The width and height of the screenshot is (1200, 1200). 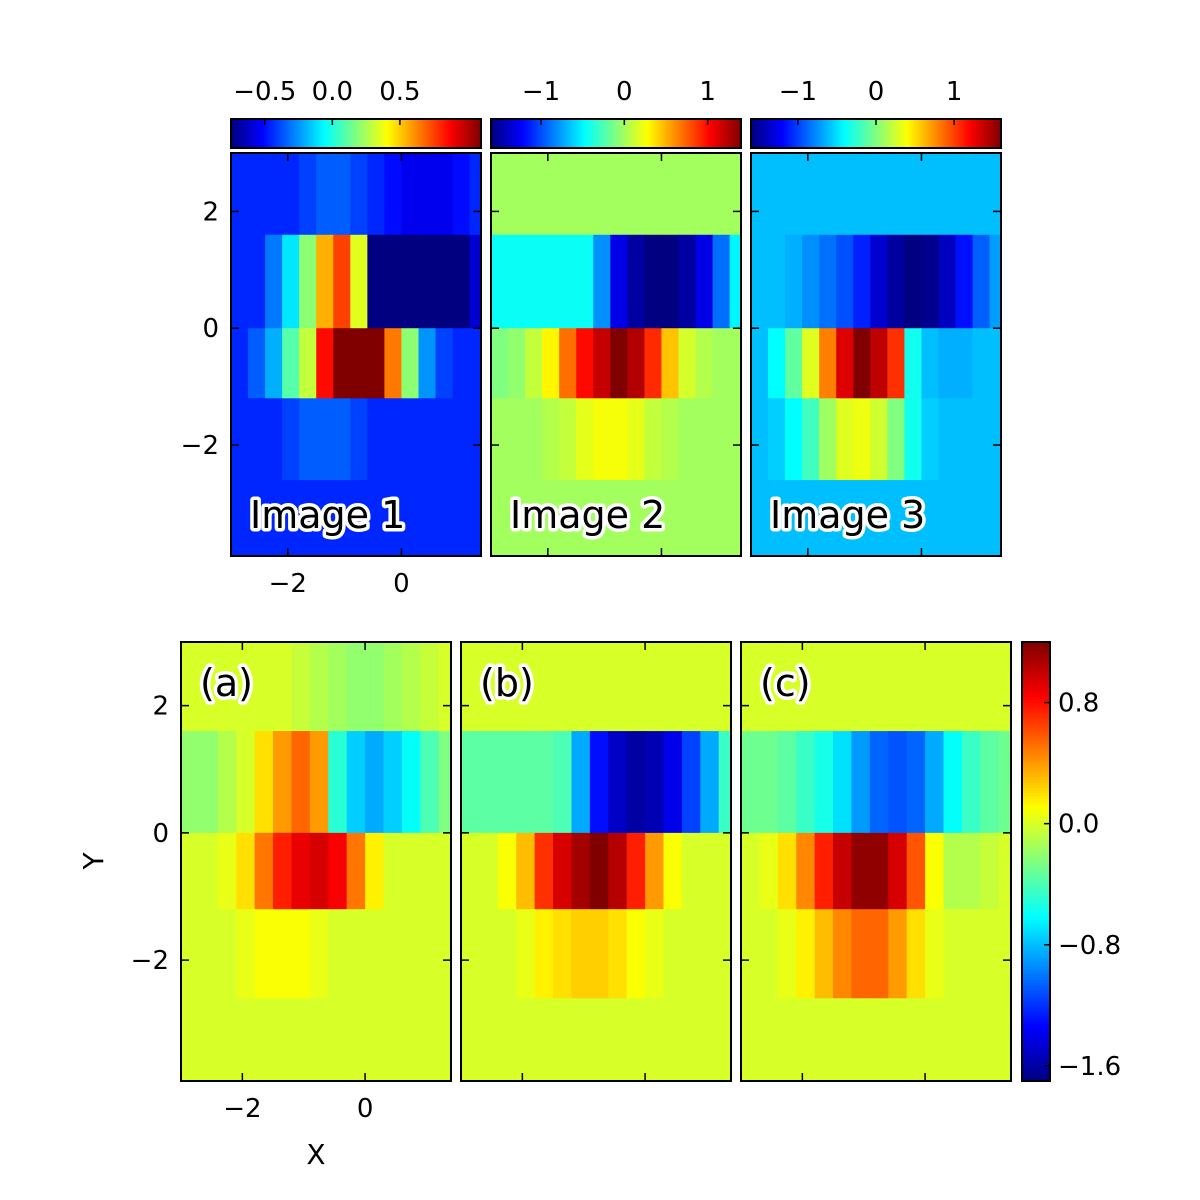 What do you see at coordinates (264, 92) in the screenshot?
I see `colorbar-tick-label: −0.5` at bounding box center [264, 92].